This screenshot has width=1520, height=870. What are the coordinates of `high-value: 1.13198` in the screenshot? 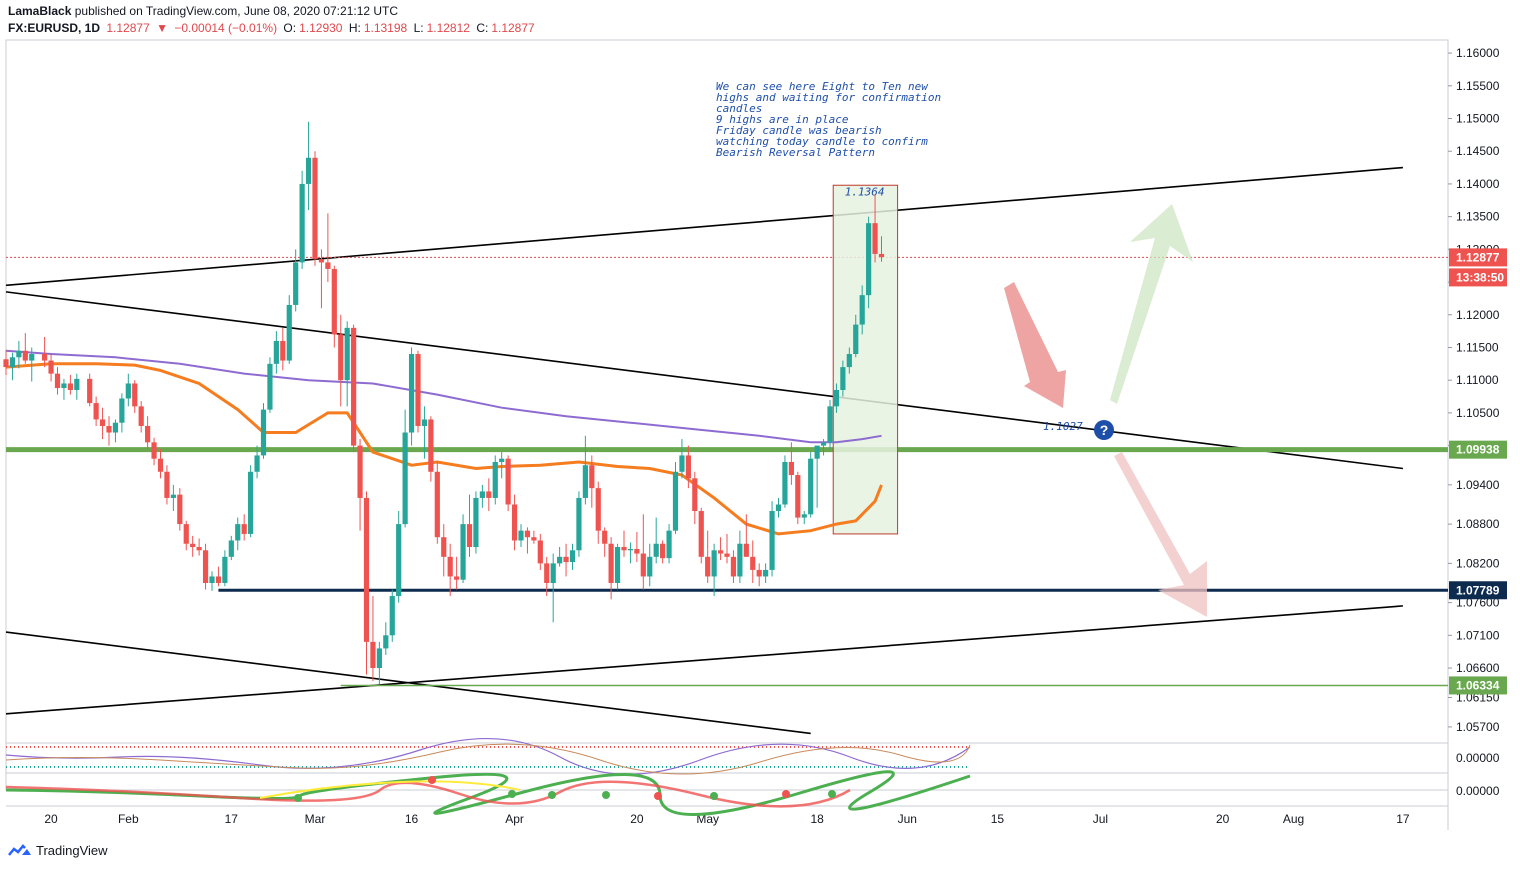 It's located at (385, 28).